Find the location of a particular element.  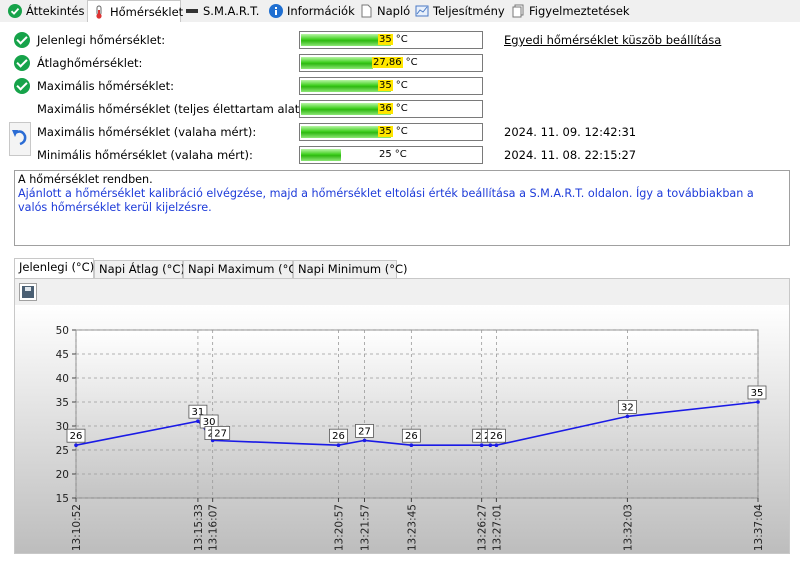

temperature-bar: 25 °C is located at coordinates (391, 155).